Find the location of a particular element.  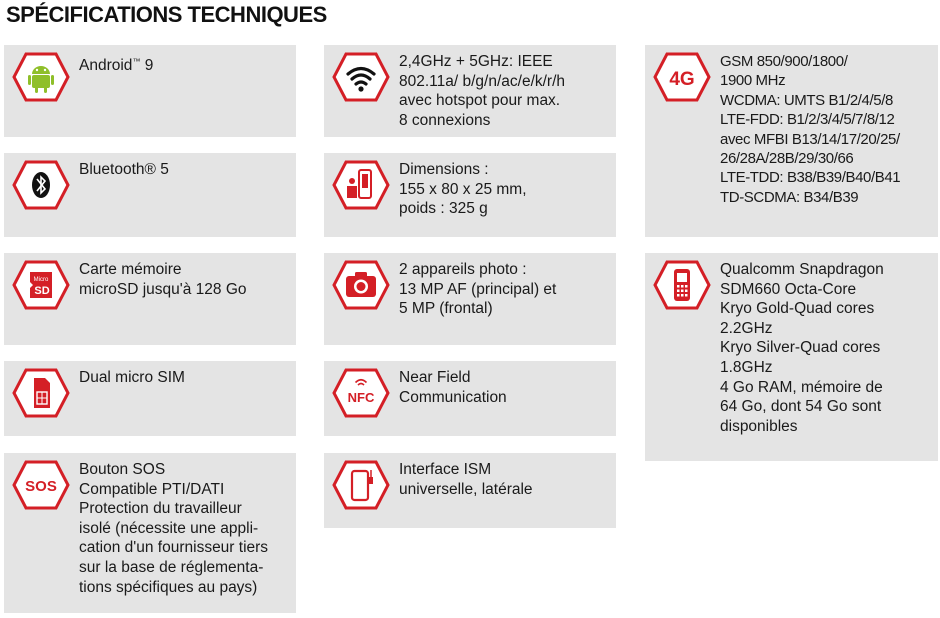

camera-icon is located at coordinates (361, 285).